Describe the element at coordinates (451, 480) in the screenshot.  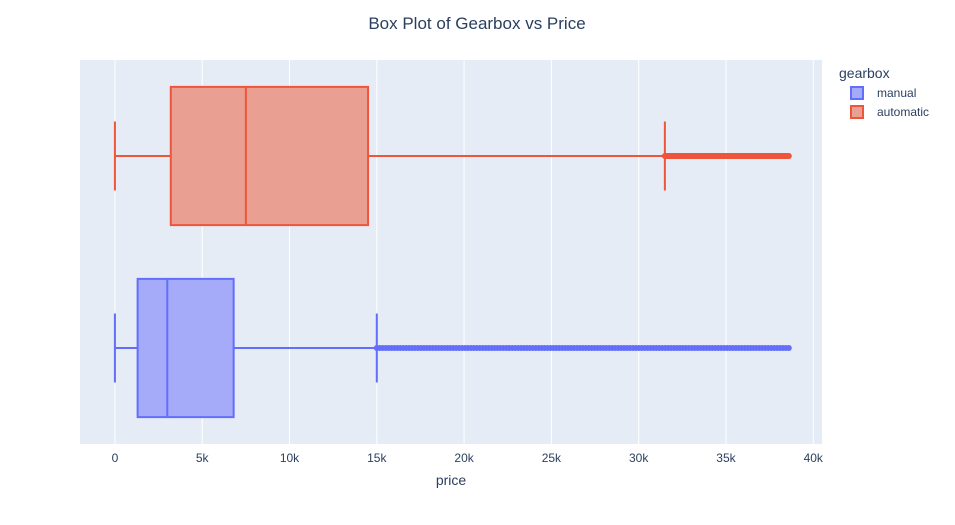
I see `x-axis-label: price` at that location.